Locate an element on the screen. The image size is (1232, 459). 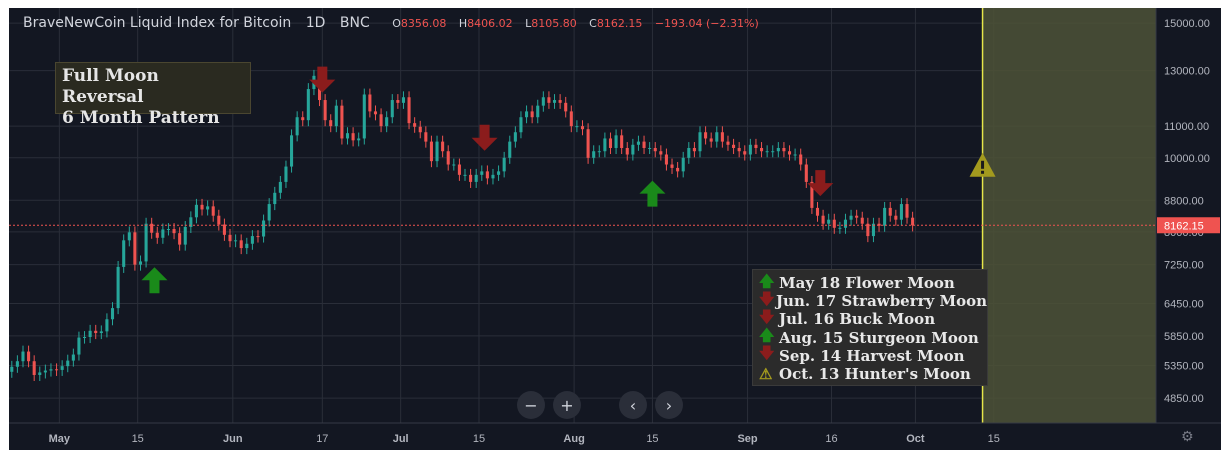
warning-icon-dot is located at coordinates (983, 172).